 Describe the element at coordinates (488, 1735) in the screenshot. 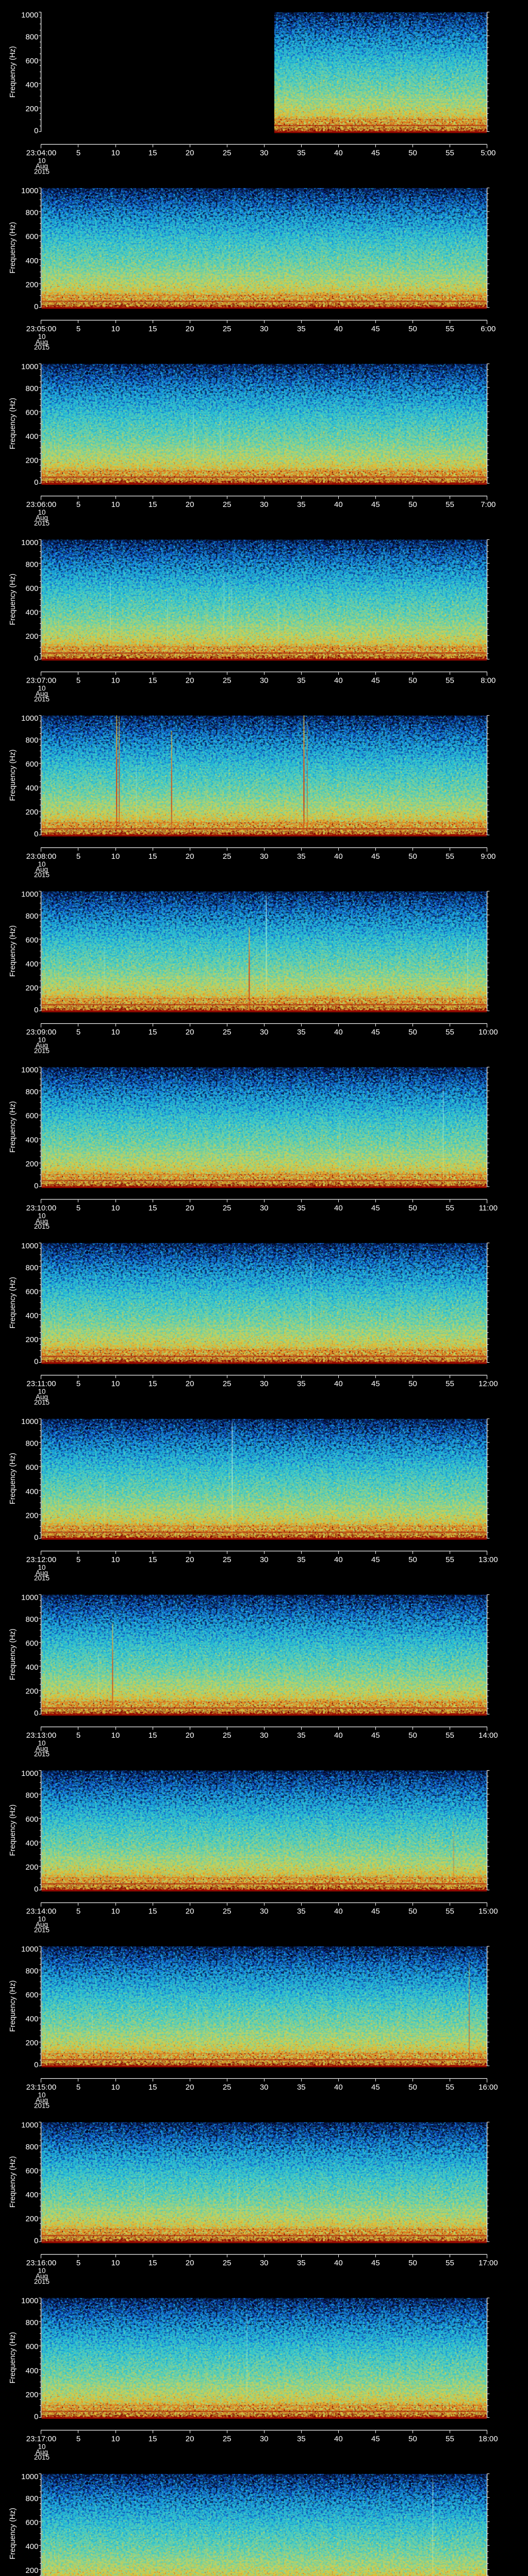

I see `svg-text: 14:00` at that location.